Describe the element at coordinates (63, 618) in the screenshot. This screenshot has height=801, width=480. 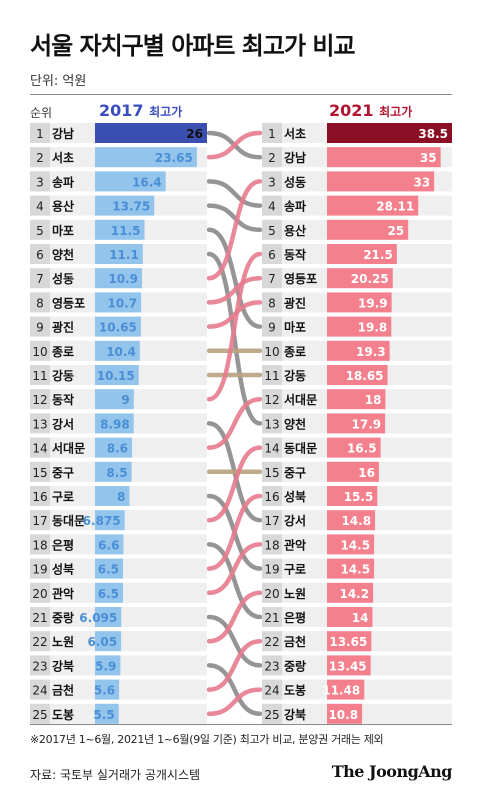
I see `left-district-name: 중랑` at that location.